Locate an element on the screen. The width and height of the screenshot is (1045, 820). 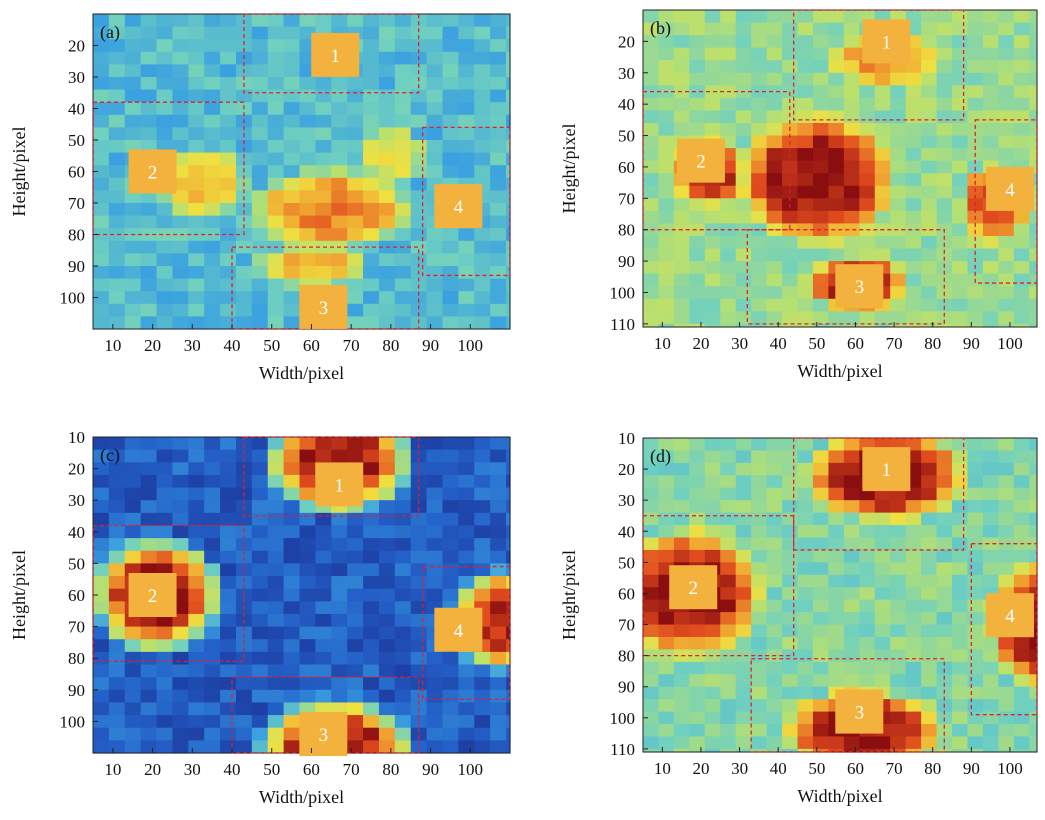
x-tick-label: 80 is located at coordinates (390, 769).